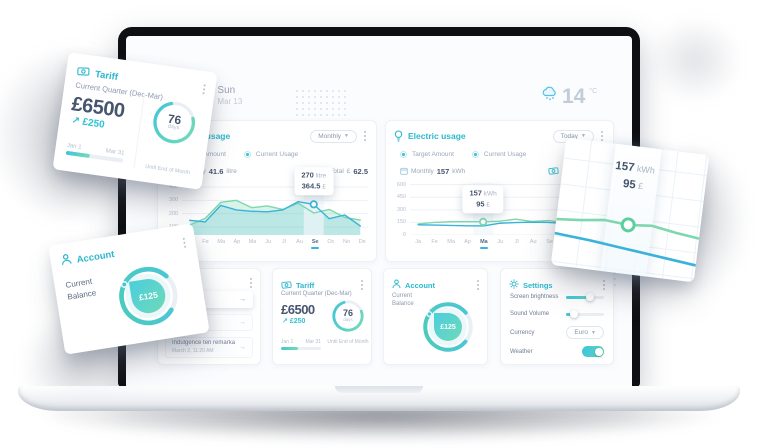 The height and width of the screenshot is (448, 759). What do you see at coordinates (422, 171) in the screenshot?
I see `period-label: Monthly` at bounding box center [422, 171].